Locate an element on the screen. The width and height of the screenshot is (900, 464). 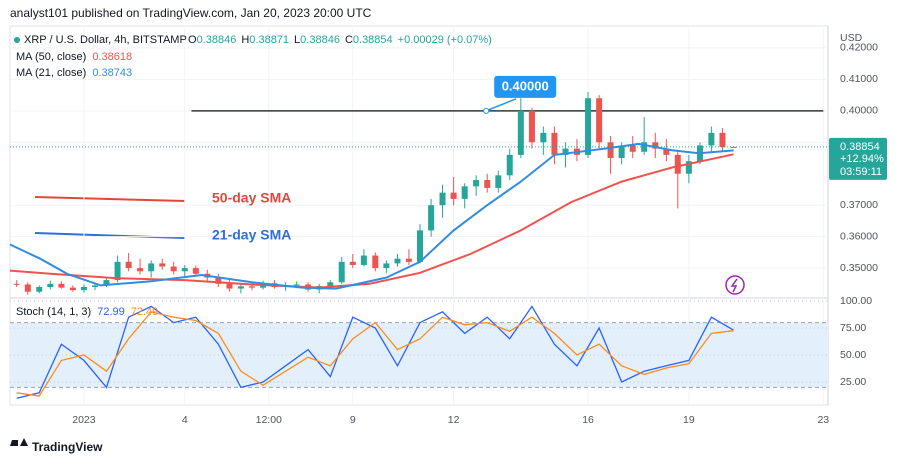
x-tick-label: 4 is located at coordinates (185, 420).